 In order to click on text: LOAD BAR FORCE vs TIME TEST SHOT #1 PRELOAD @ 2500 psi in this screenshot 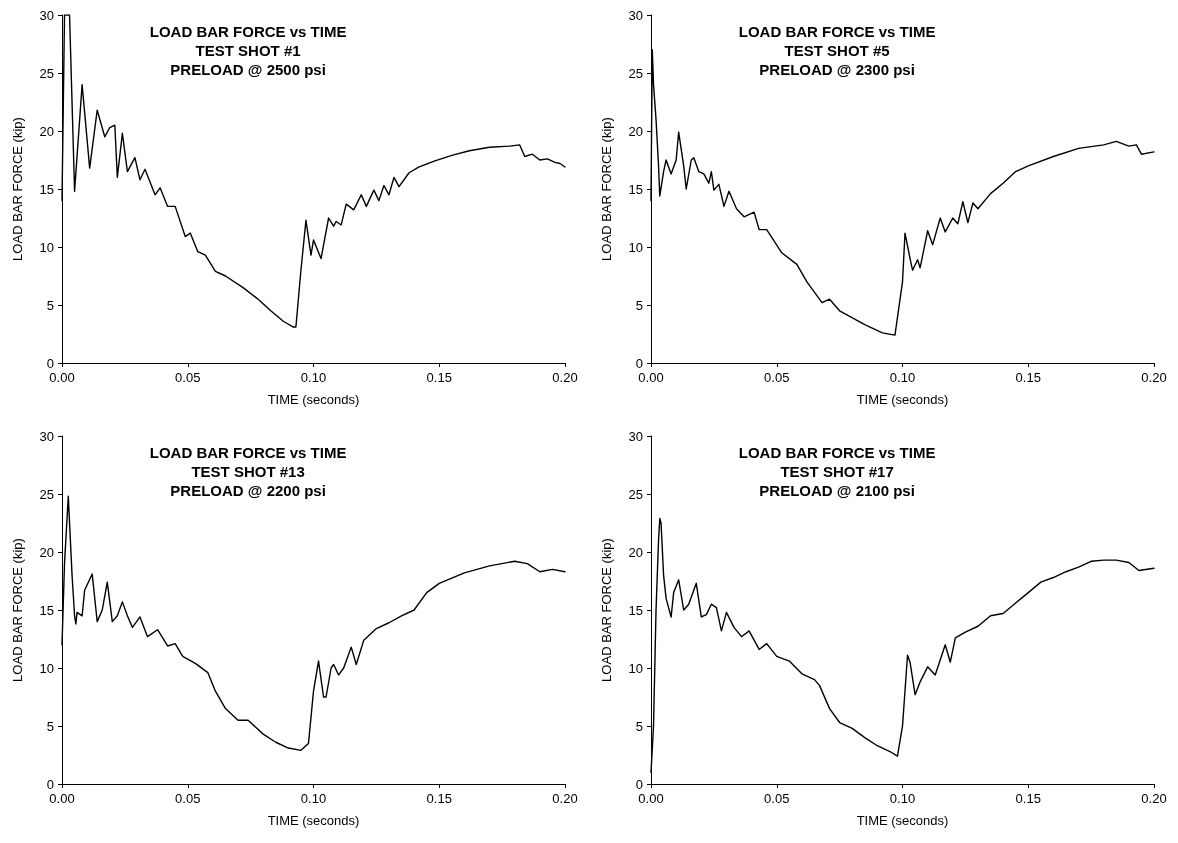, I will do `click(248, 50)`.